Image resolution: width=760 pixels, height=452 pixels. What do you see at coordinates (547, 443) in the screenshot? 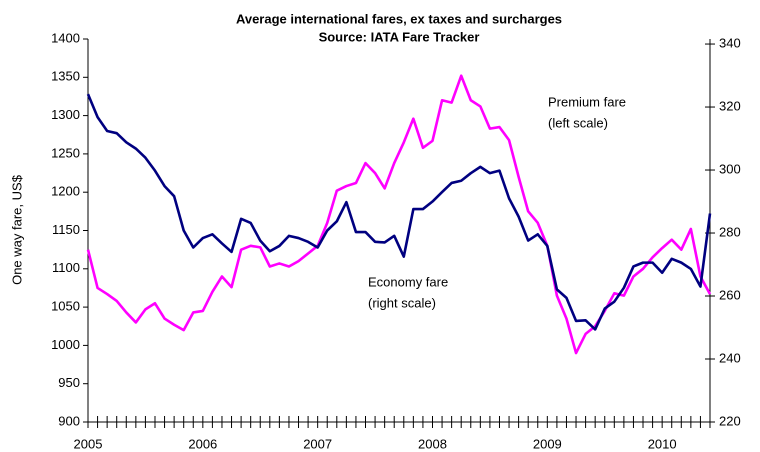
I see `x-tick-label: 2009` at bounding box center [547, 443].